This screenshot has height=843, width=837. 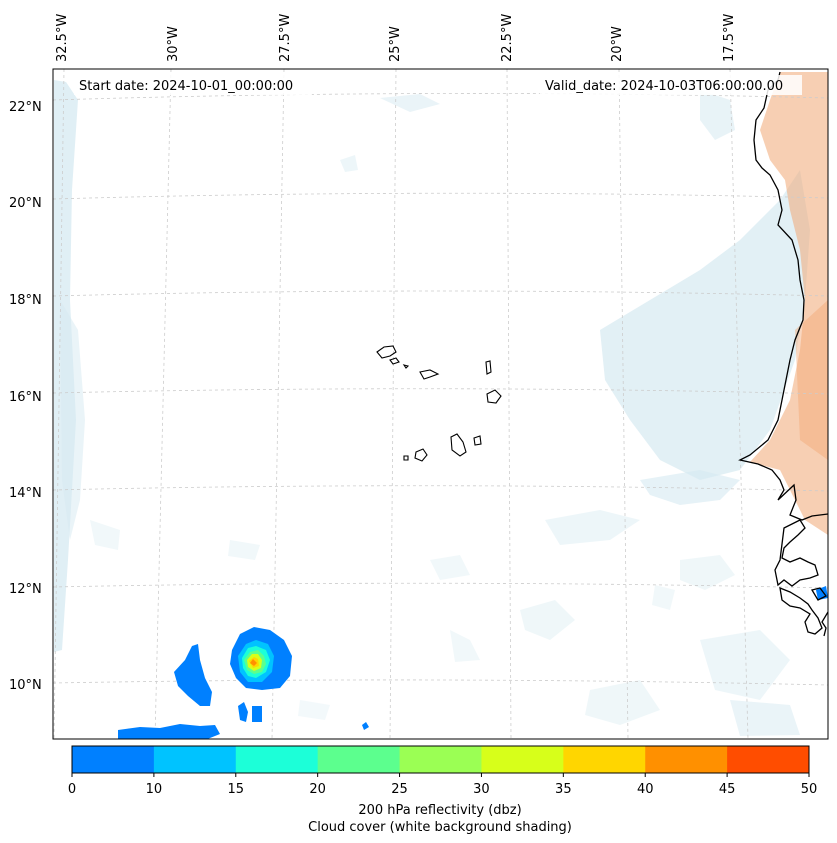 What do you see at coordinates (62, 38) in the screenshot?
I see `lon-label: 32.5°W` at bounding box center [62, 38].